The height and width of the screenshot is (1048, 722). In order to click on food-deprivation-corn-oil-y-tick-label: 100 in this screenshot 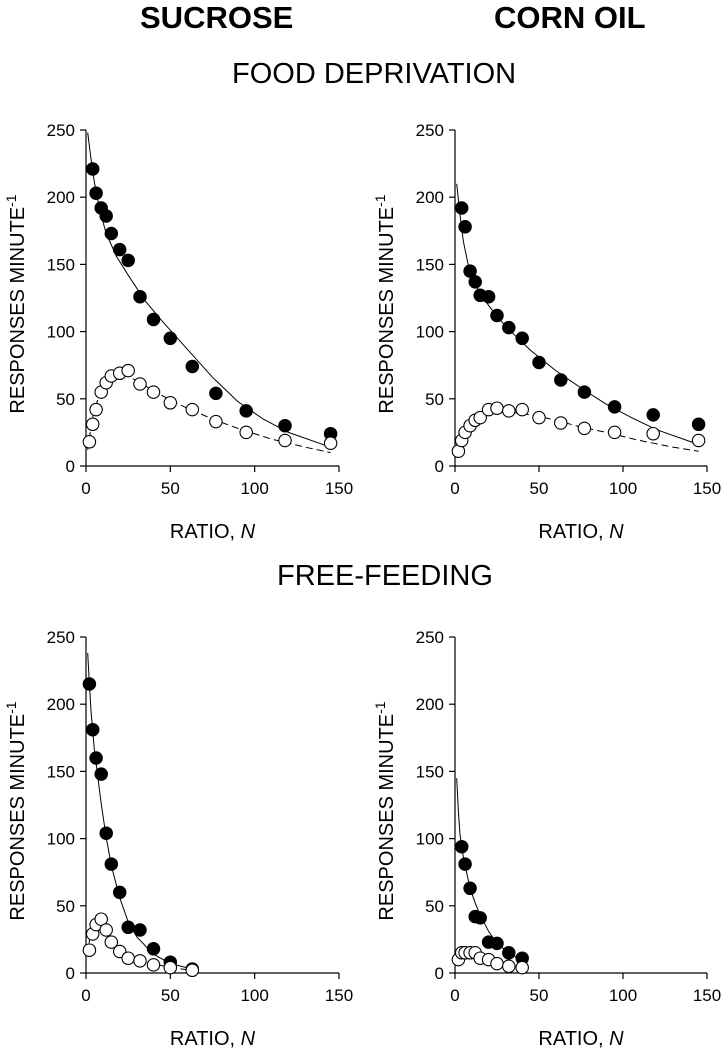, I will do `click(430, 332)`.